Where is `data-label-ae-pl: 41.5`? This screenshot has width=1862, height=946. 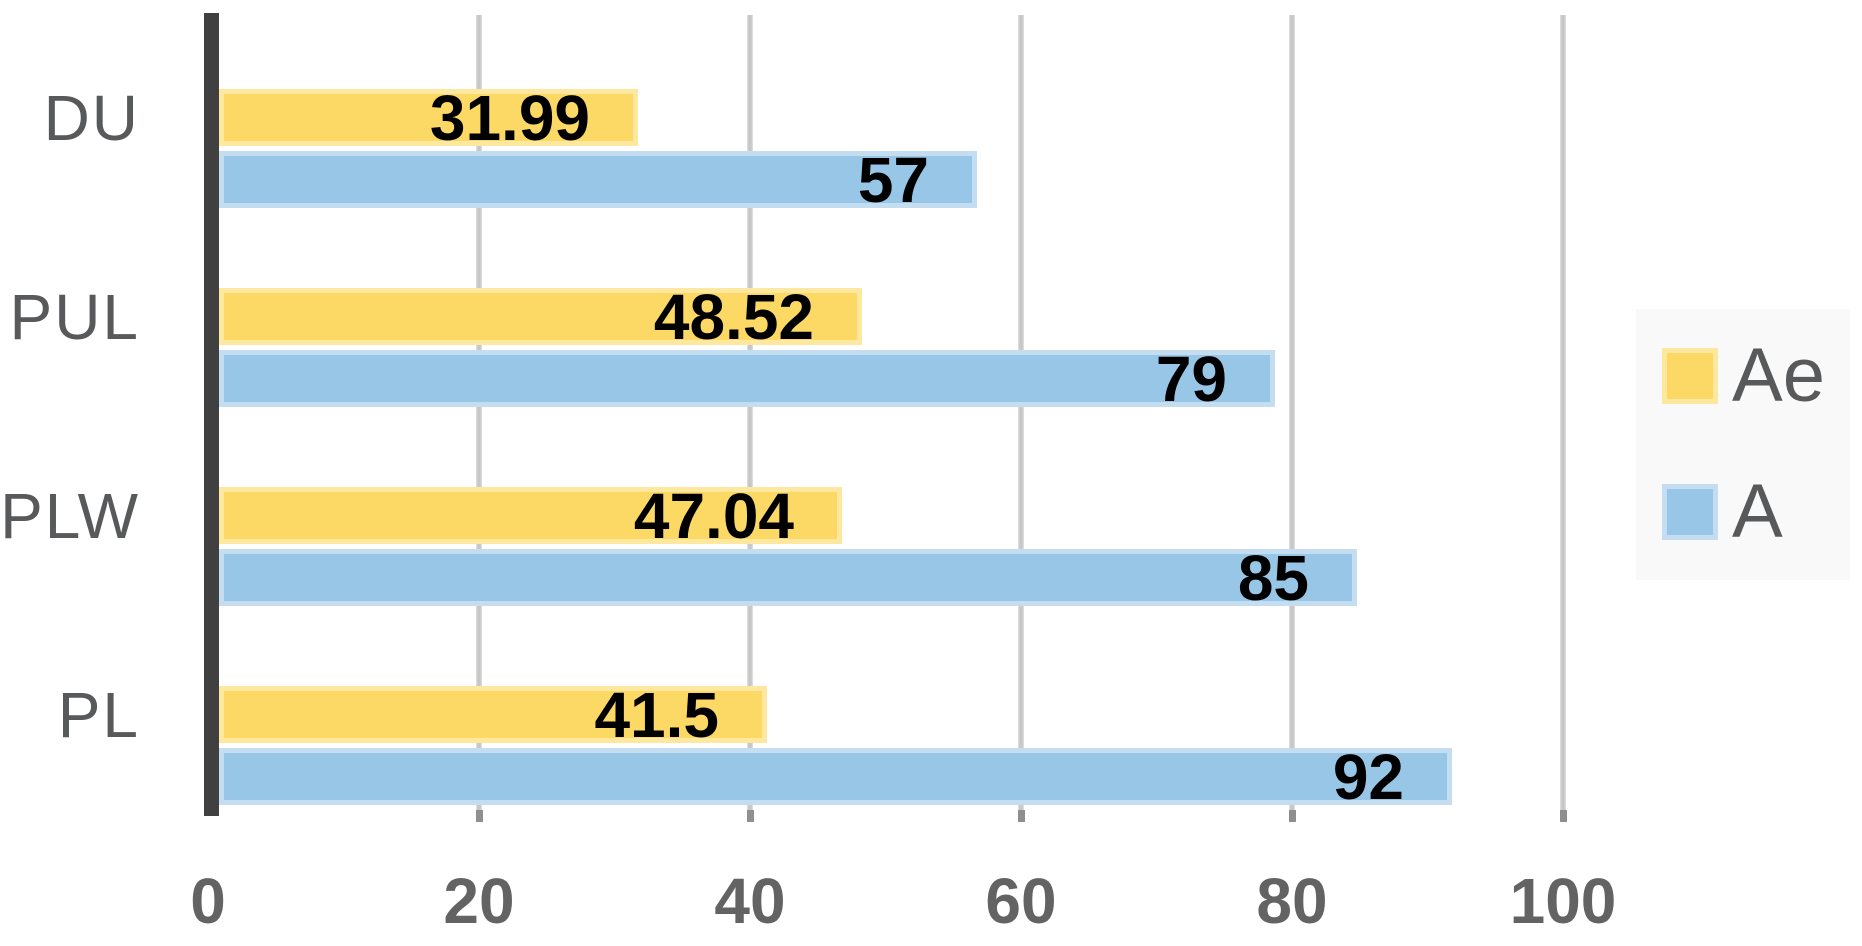
data-label-ae-pl: 41.5 is located at coordinates (656, 715).